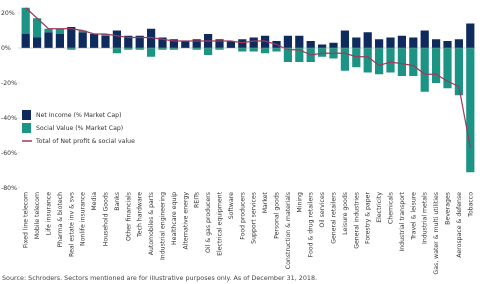 The image size is (480, 284). What do you see at coordinates (425, 218) in the screenshot?
I see `x-tick-label: Industrial metals` at bounding box center [425, 218].